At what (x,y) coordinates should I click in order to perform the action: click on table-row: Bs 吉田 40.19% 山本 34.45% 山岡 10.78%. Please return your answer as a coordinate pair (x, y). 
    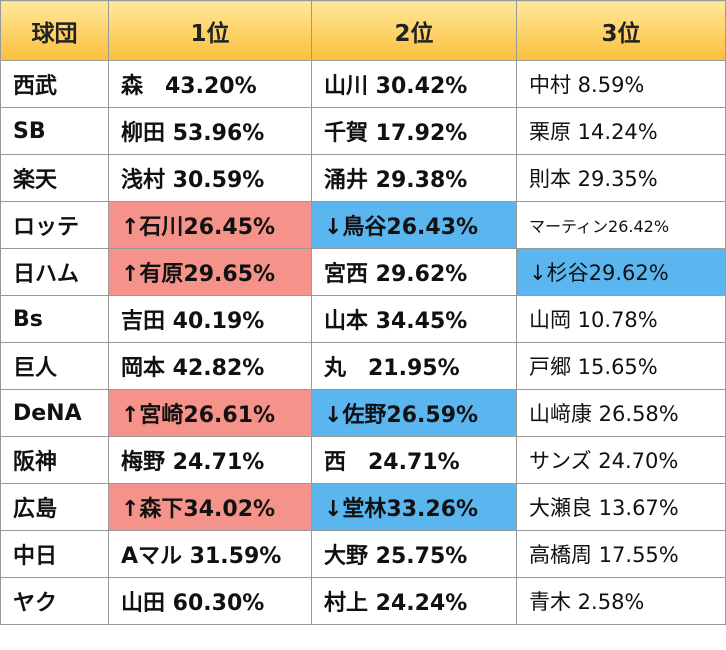
    Looking at the image, I should click on (363, 319).